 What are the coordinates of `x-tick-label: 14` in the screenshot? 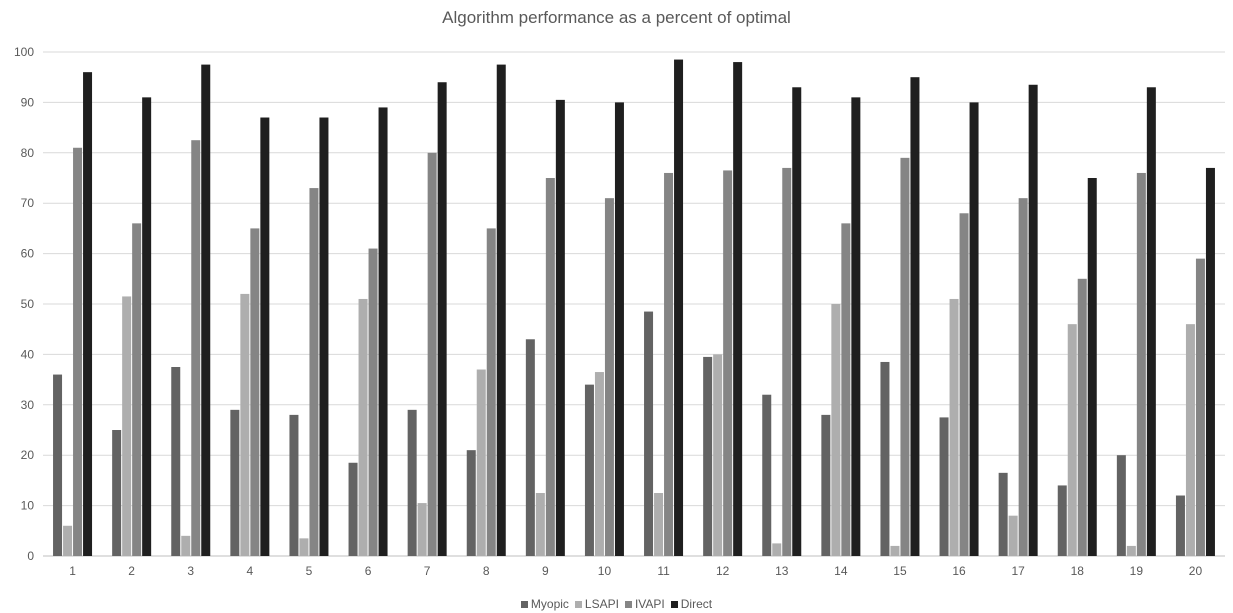 It's located at (841, 571).